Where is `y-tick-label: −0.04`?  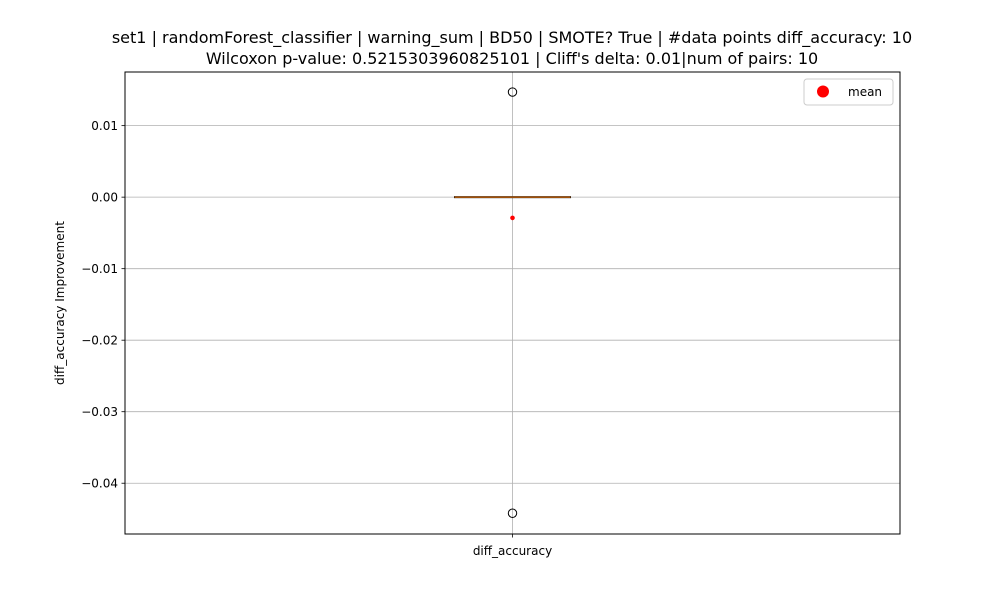 y-tick-label: −0.04 is located at coordinates (99, 484).